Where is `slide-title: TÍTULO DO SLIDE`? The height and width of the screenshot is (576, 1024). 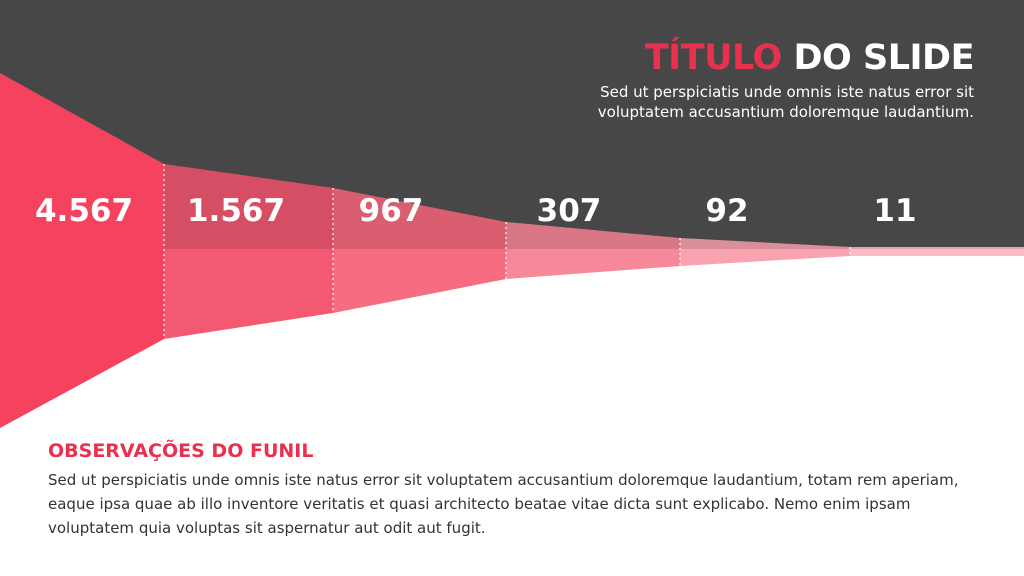
slide-title: TÍTULO DO SLIDE is located at coordinates (809, 58).